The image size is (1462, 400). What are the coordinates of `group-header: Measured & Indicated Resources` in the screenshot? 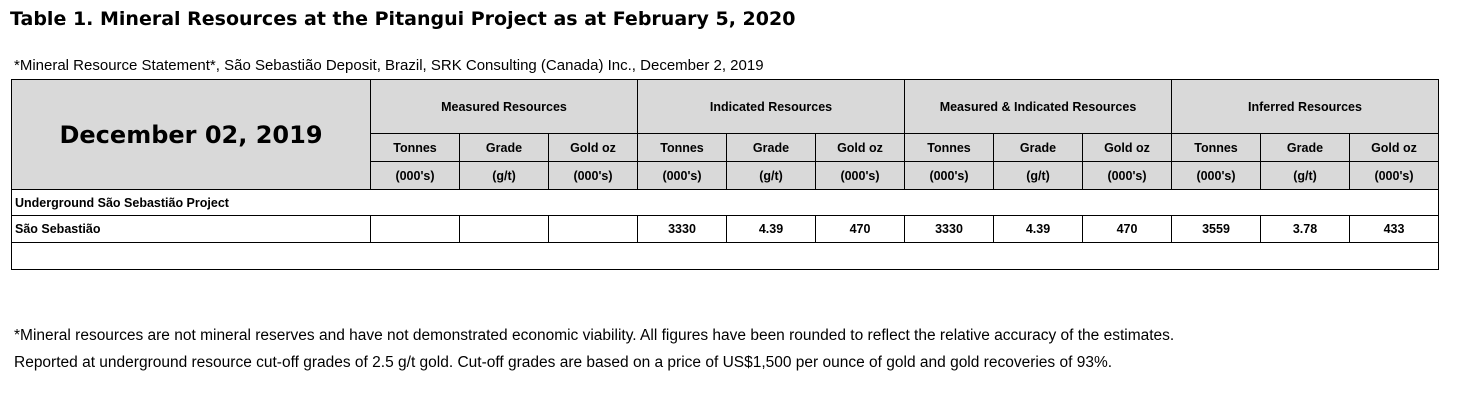 It's located at (1038, 106).